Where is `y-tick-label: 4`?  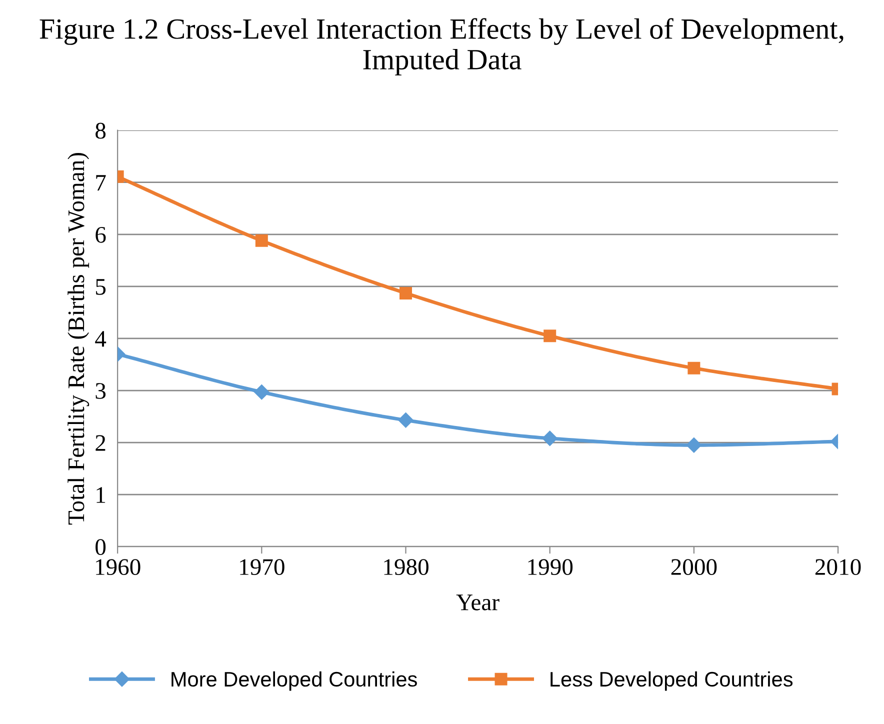
y-tick-label: 4 is located at coordinates (100, 339).